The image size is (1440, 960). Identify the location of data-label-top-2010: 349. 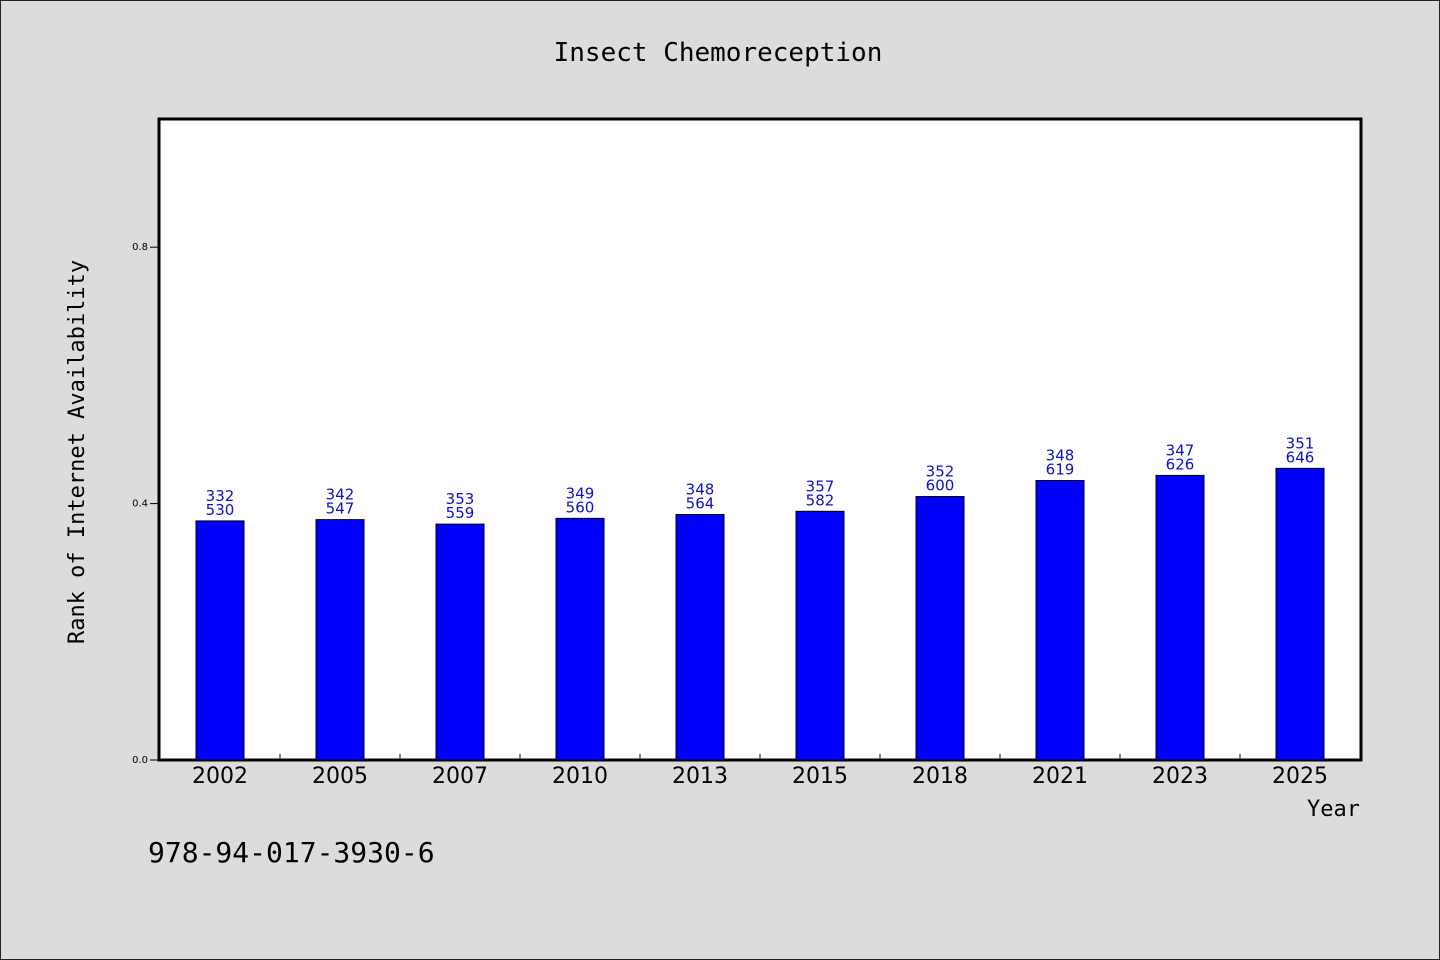
(580, 493).